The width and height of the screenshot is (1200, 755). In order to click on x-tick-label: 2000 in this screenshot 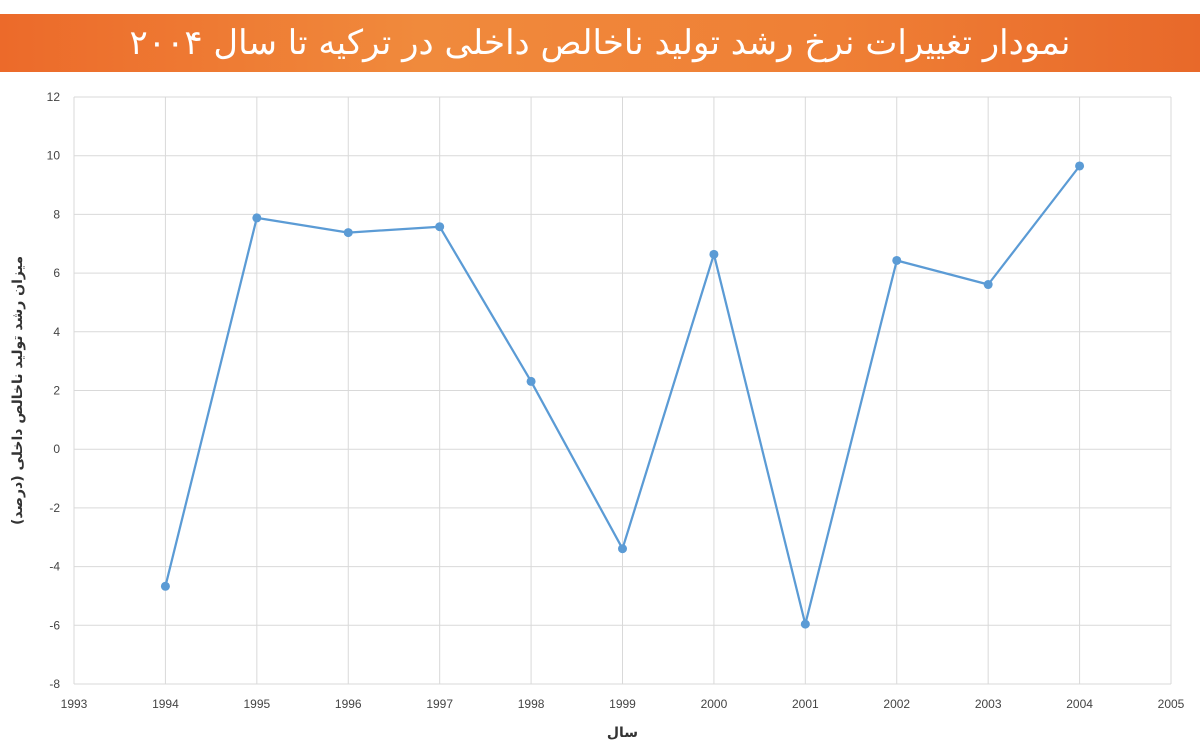, I will do `click(714, 704)`.